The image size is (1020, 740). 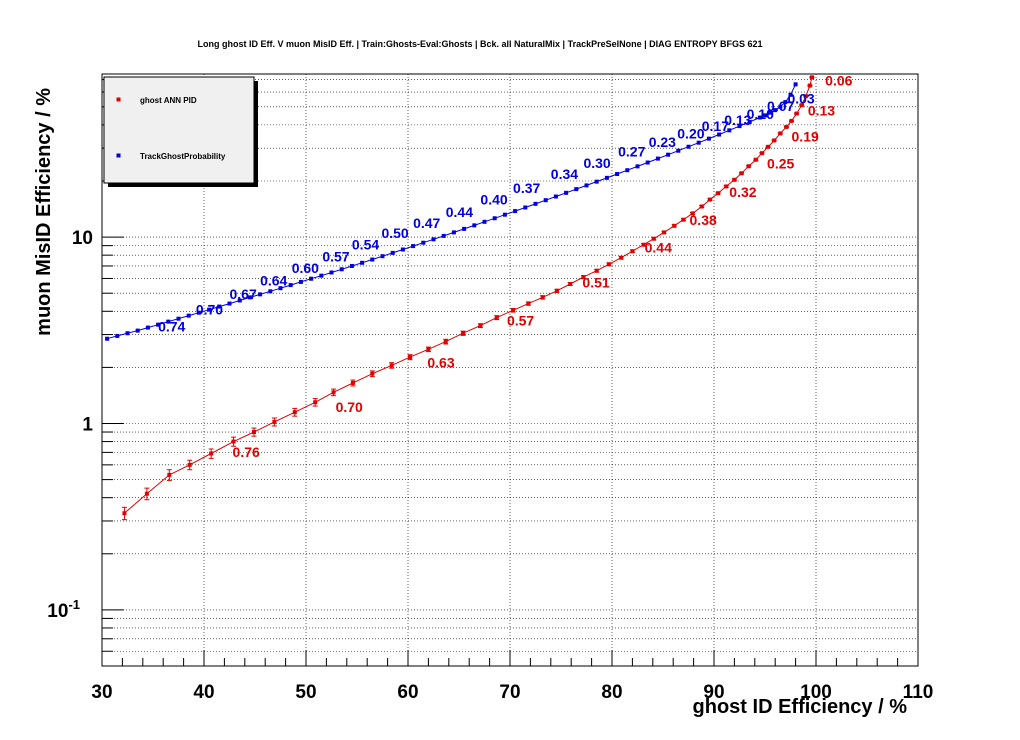 I want to click on cut-label: 0.30, so click(x=596, y=163).